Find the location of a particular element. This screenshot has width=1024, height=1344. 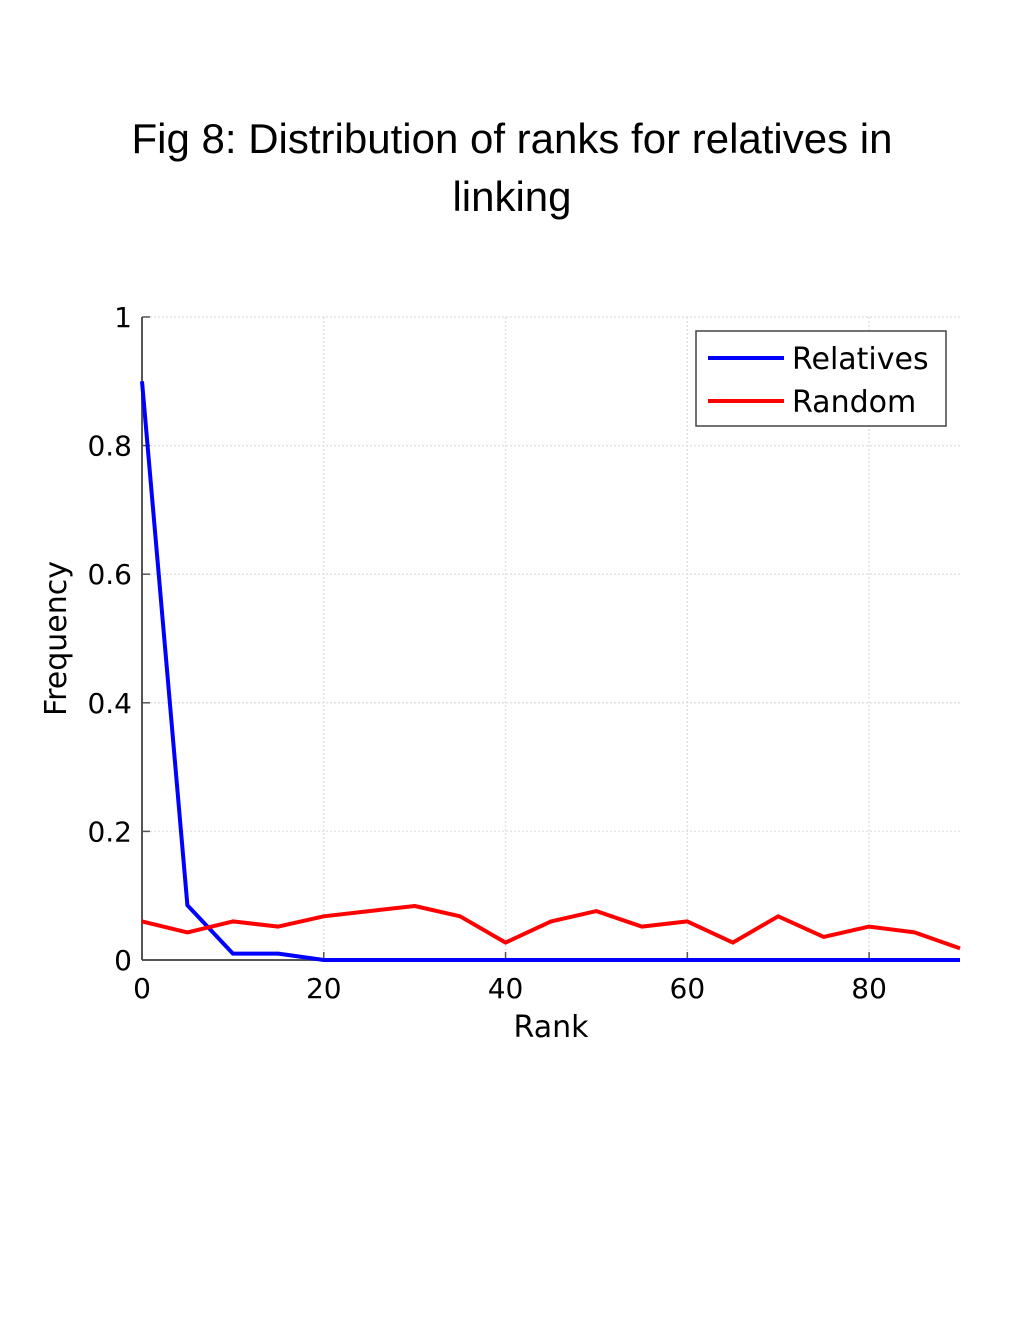

legend-box is located at coordinates (821, 378).